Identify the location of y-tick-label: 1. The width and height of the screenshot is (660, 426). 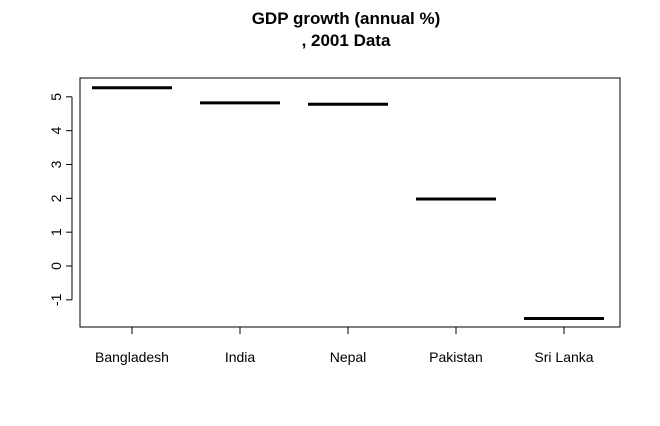
(56, 232).